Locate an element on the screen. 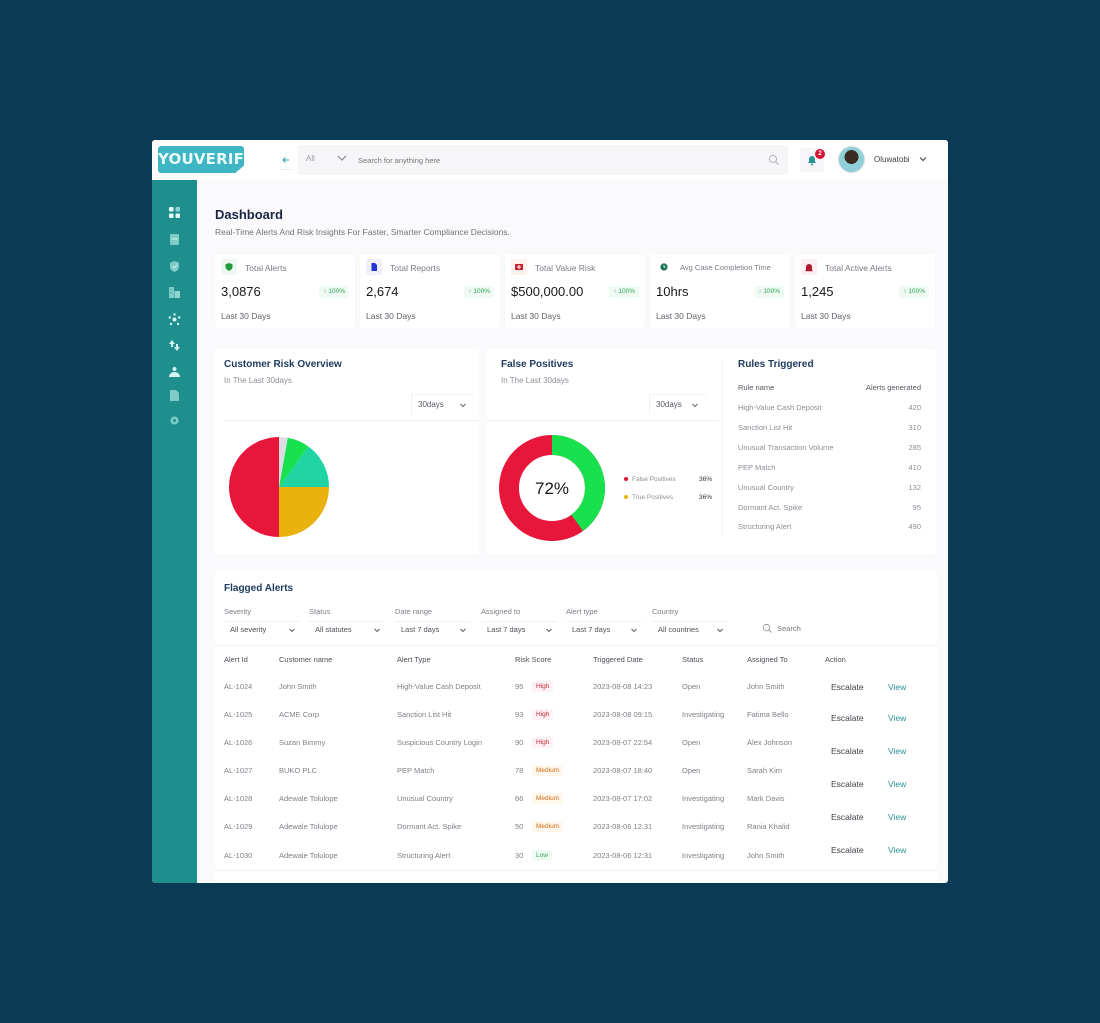  triggered-date: 2023-08-07 22:54 is located at coordinates (623, 742).